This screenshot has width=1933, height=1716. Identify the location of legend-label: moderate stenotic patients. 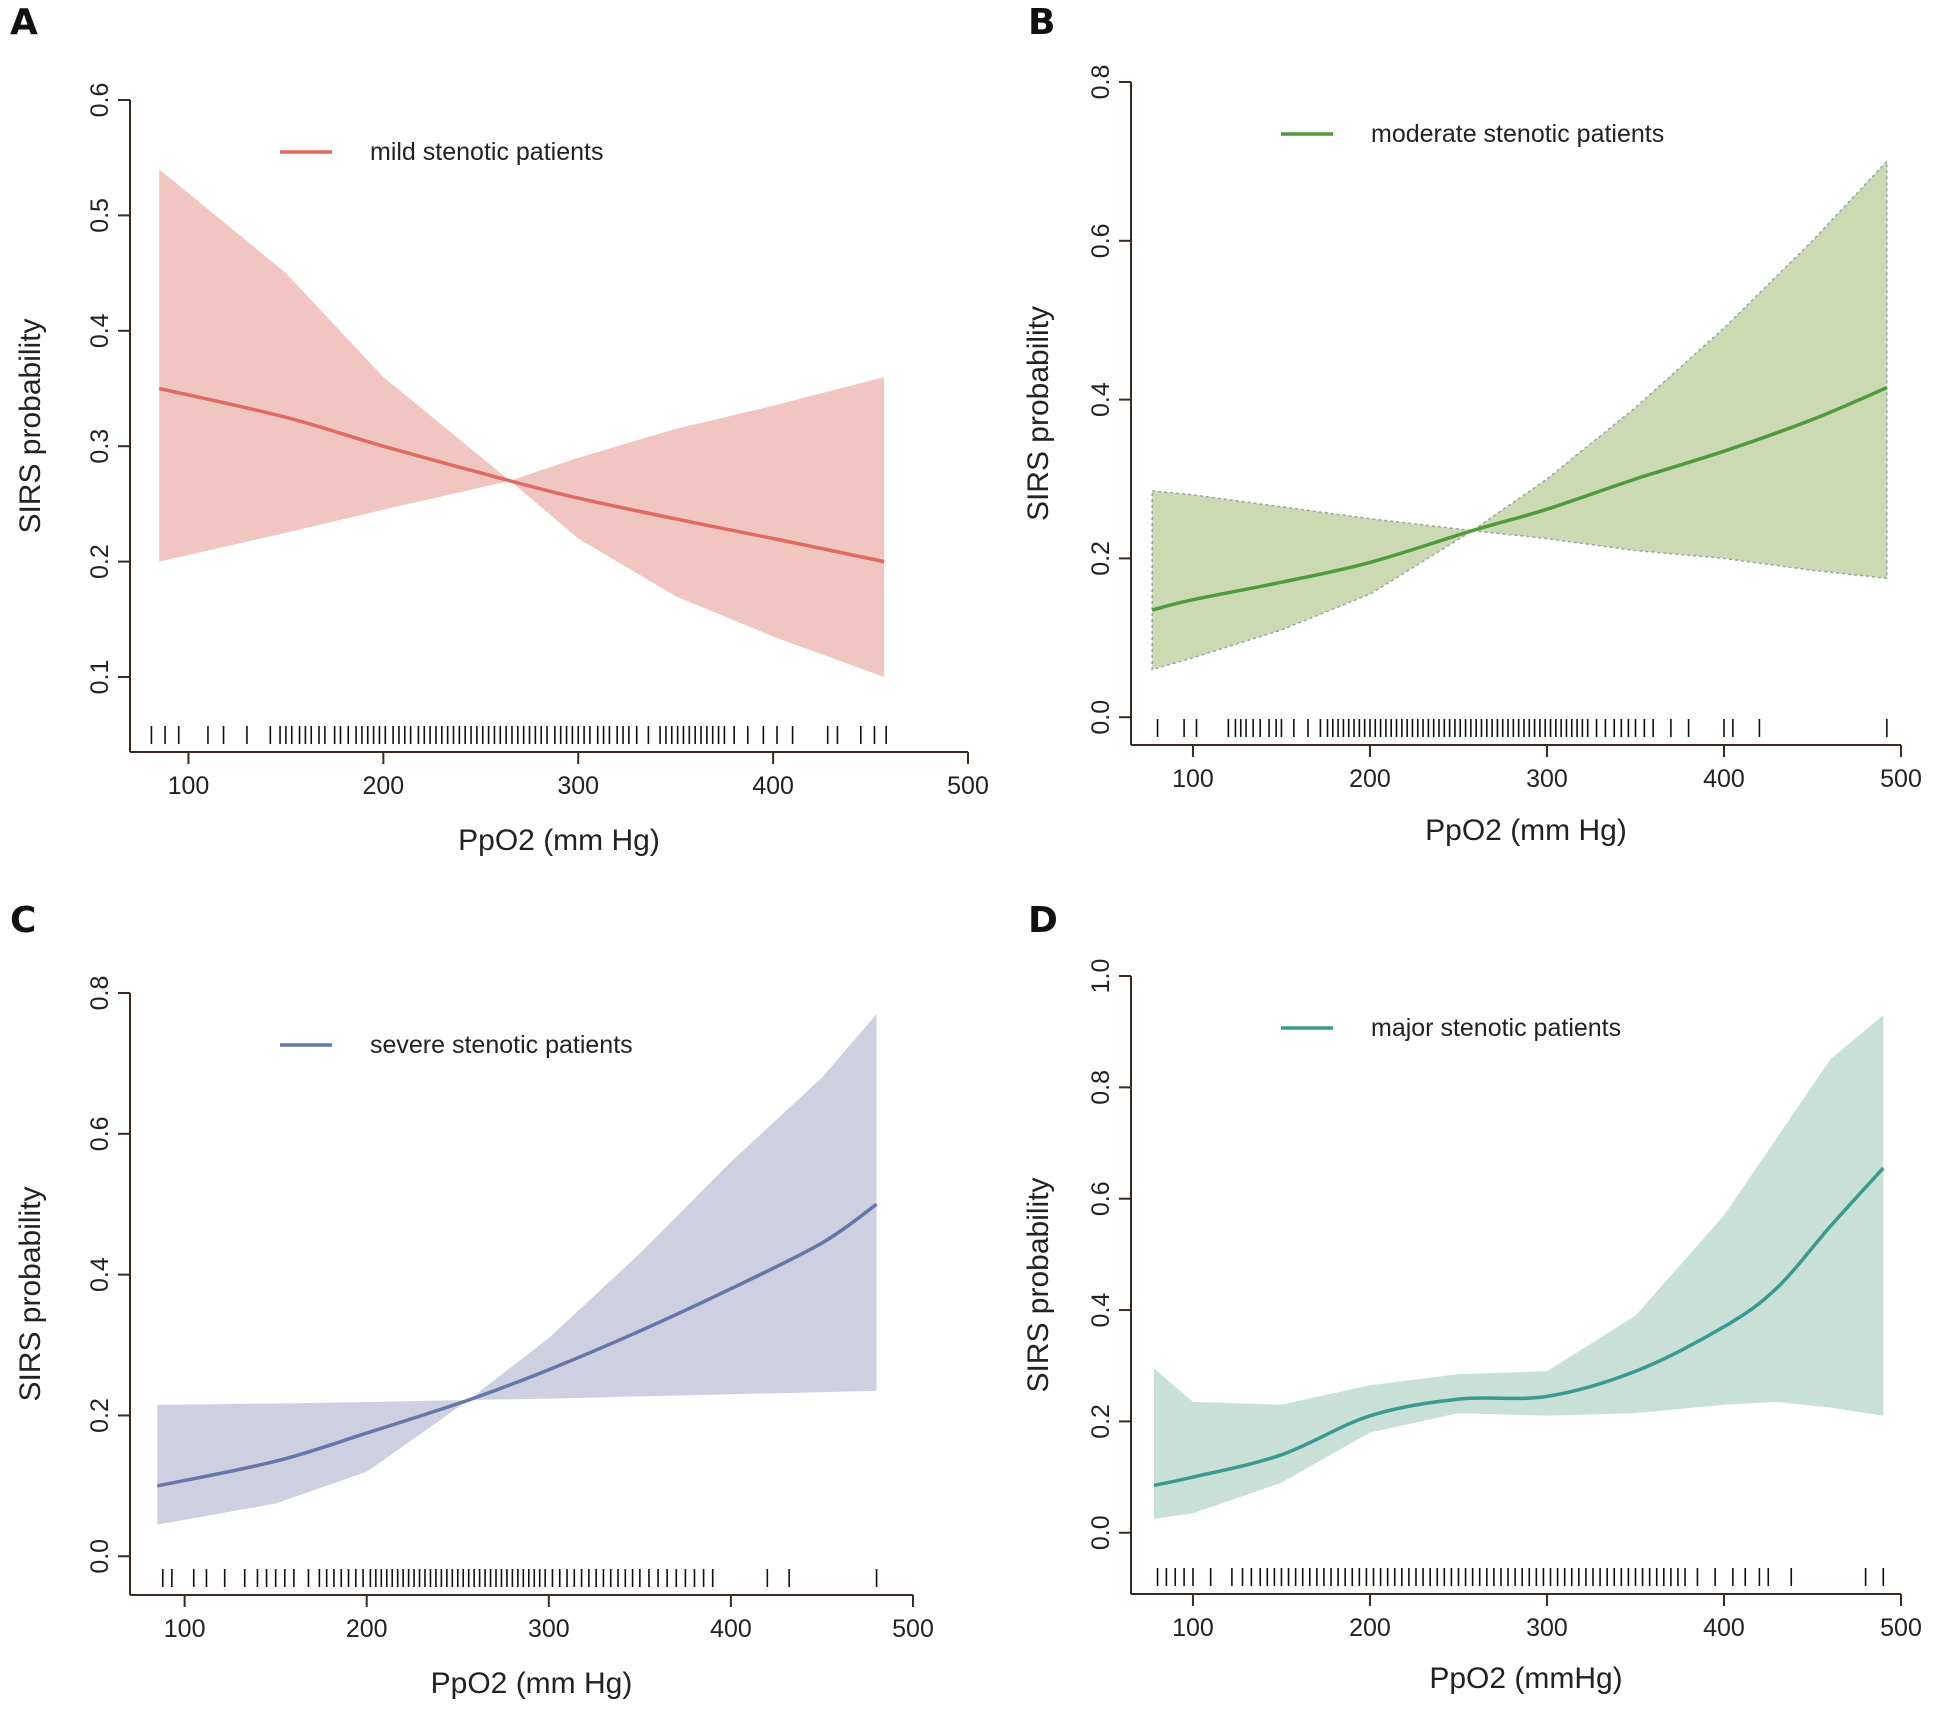
(1517, 134).